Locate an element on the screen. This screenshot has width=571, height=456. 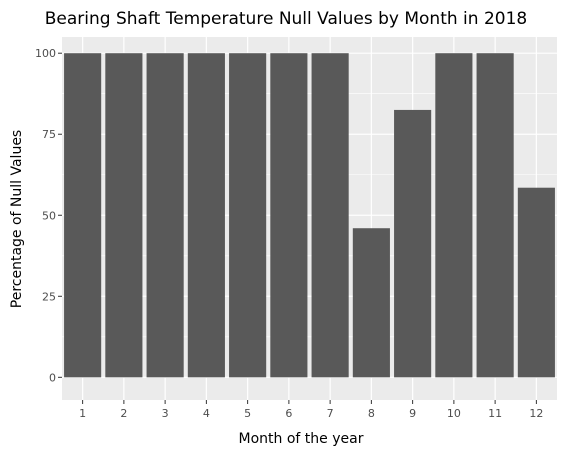
x-tick-label: 11 is located at coordinates (495, 413).